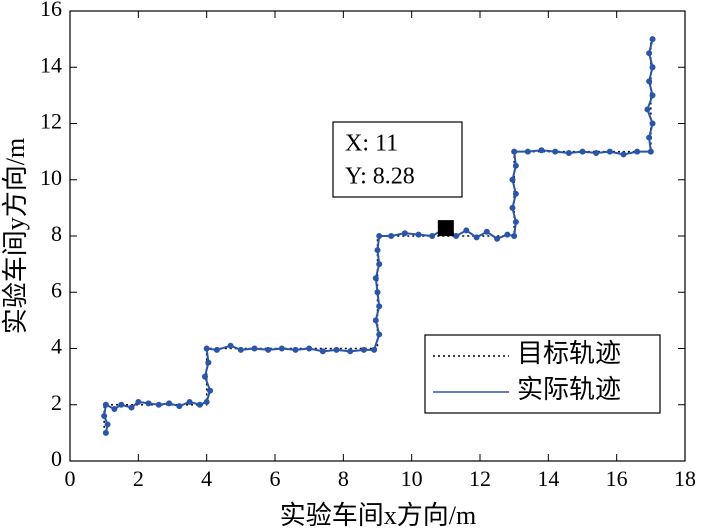  I want to click on y-tick-label: 2, so click(56, 402).